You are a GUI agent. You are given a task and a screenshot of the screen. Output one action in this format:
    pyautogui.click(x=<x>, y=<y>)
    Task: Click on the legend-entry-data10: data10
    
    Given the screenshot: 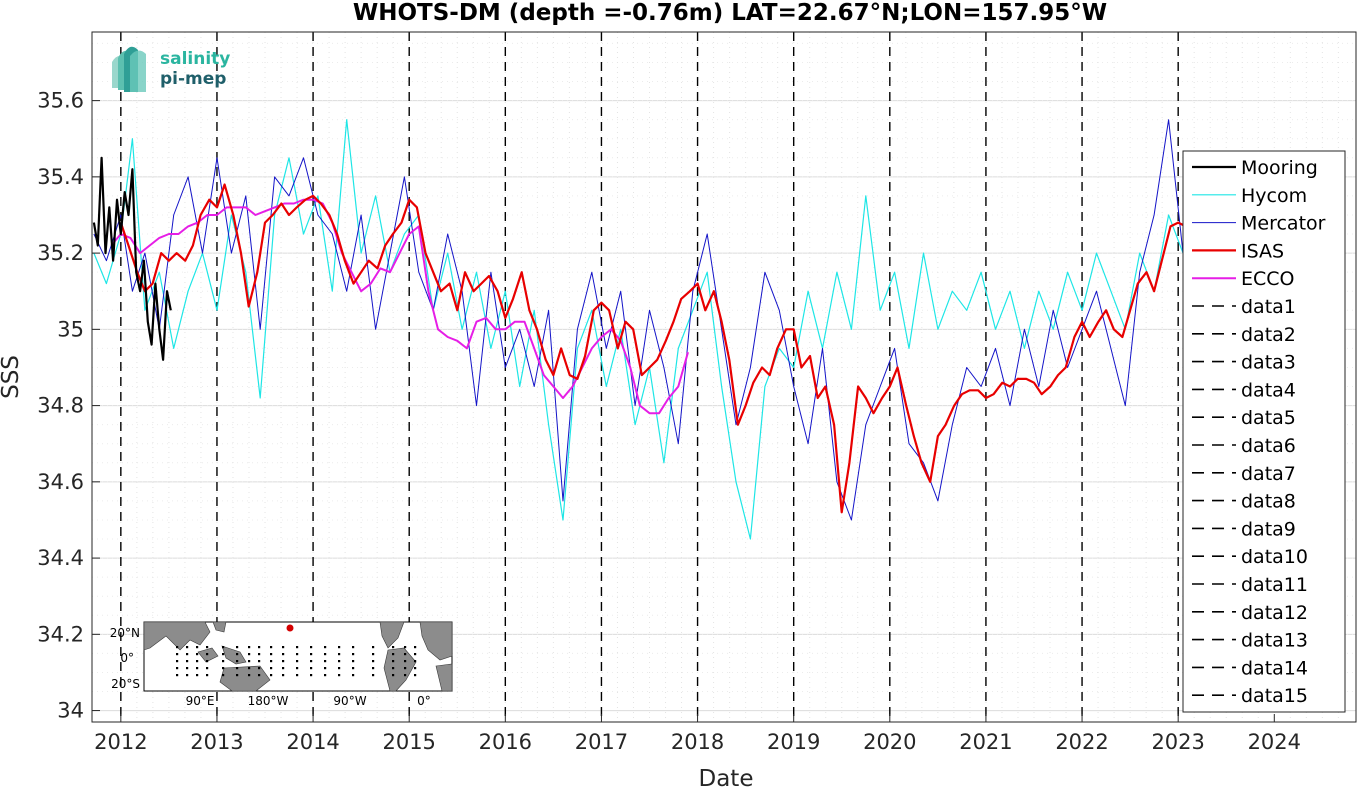 What is the action you would take?
    pyautogui.click(x=1250, y=557)
    